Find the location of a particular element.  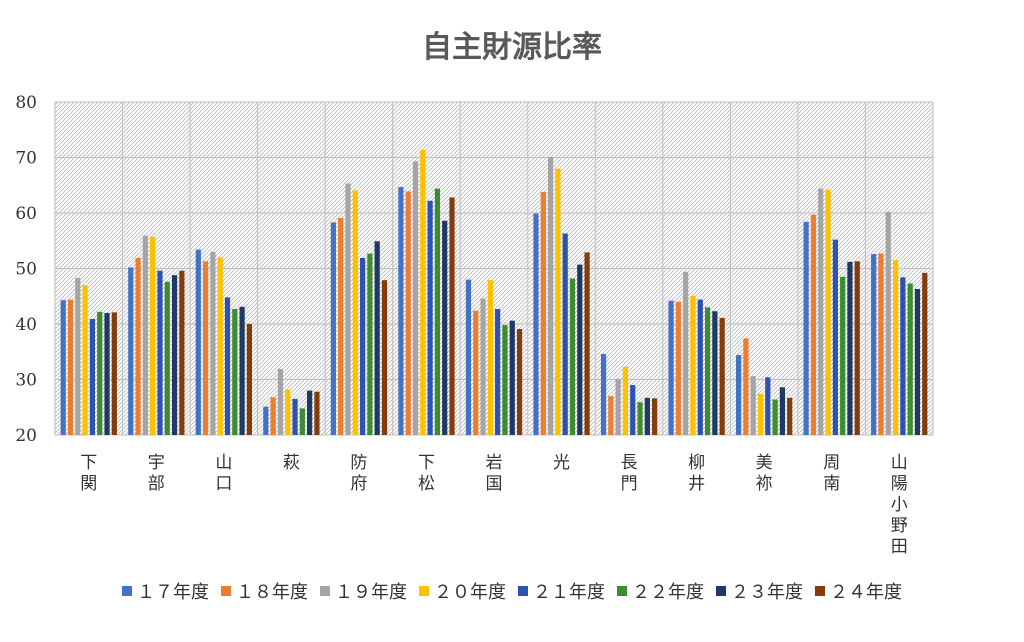

y-tick-label: 30 is located at coordinates (26, 381).